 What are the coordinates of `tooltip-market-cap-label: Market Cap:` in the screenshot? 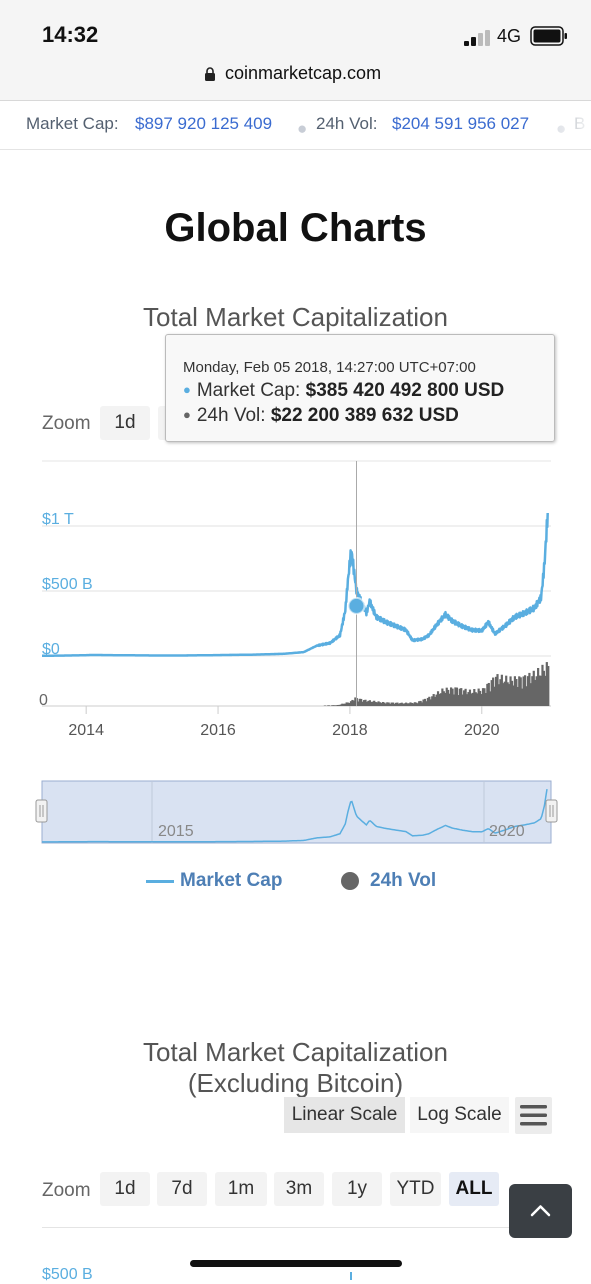 It's located at (248, 390).